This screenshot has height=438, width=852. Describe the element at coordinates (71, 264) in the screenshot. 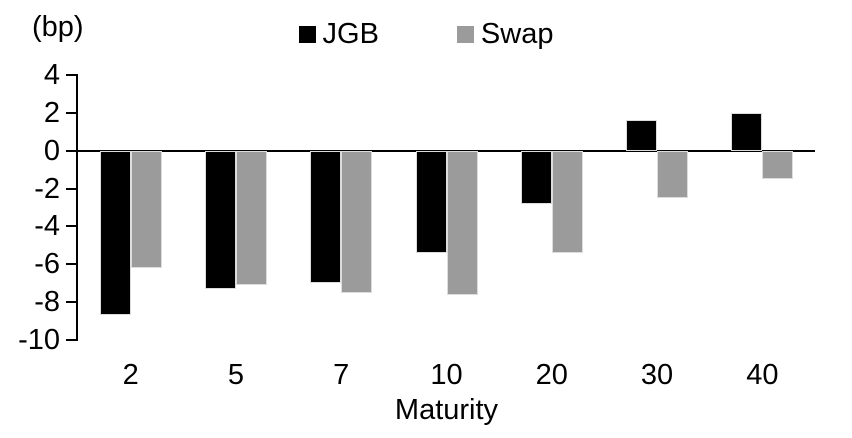

I see `y-tick-mark--6` at that location.